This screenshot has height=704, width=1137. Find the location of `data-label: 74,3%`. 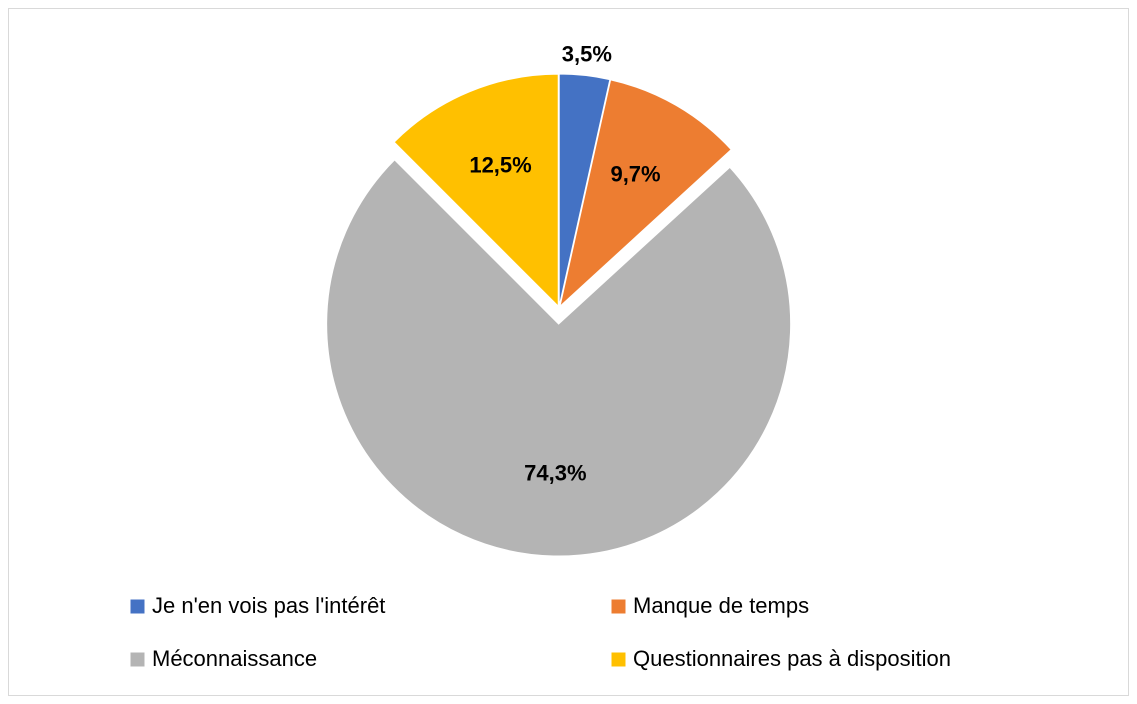

data-label: 74,3% is located at coordinates (555, 473).